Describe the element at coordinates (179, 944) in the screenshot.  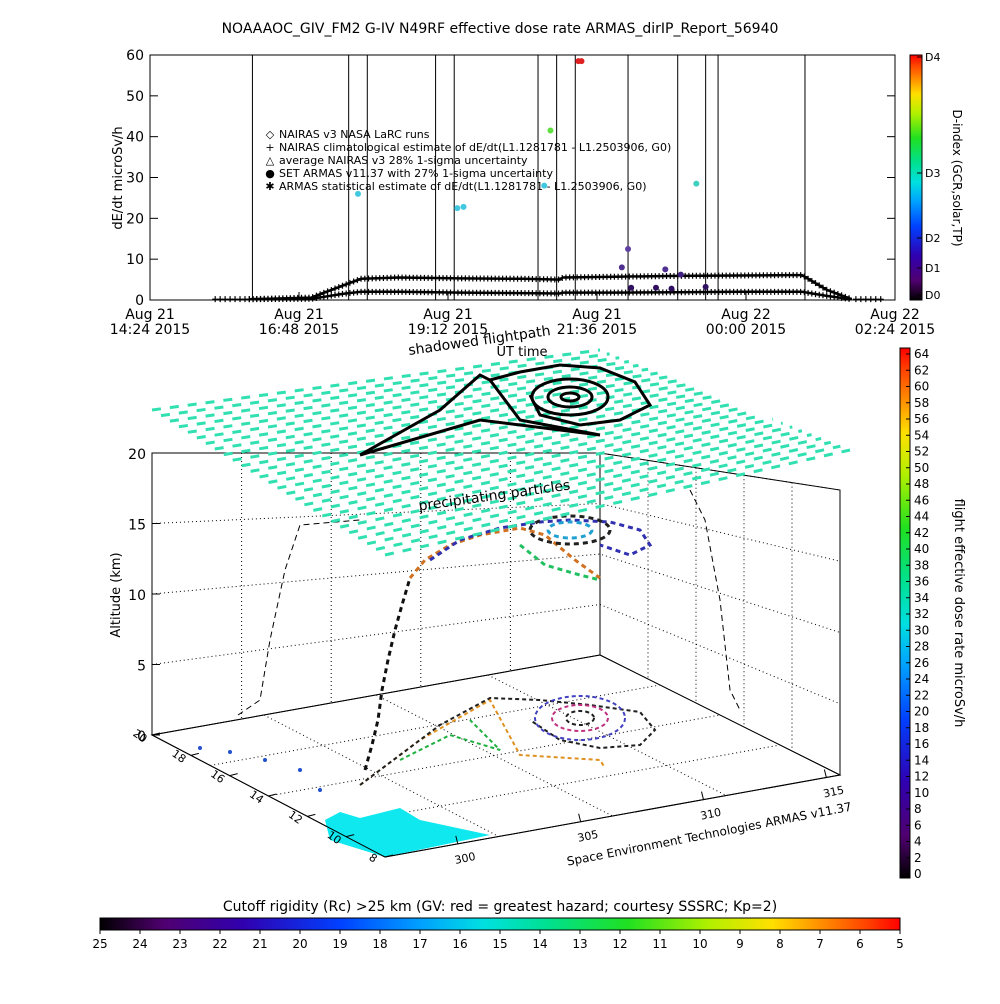
I see `cutoff-tick-label: 23` at that location.